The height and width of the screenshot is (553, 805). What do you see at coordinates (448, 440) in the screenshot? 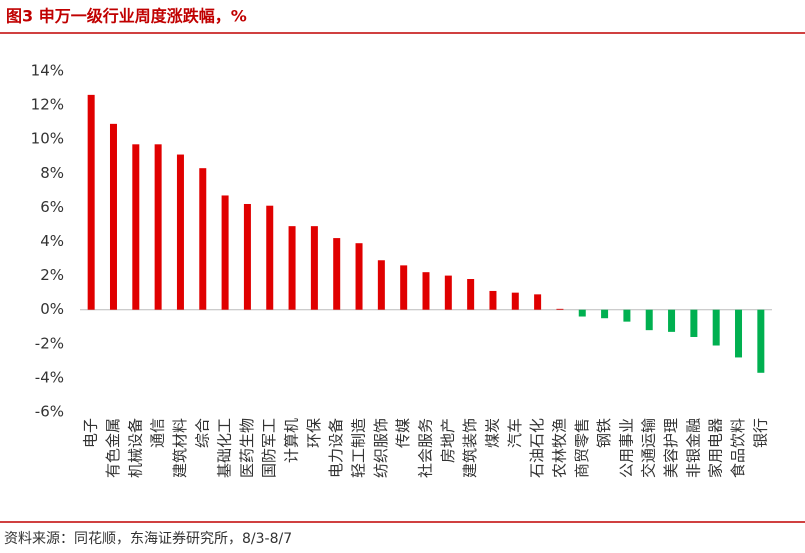
I see `x-tick-label: 房地产` at bounding box center [448, 440].